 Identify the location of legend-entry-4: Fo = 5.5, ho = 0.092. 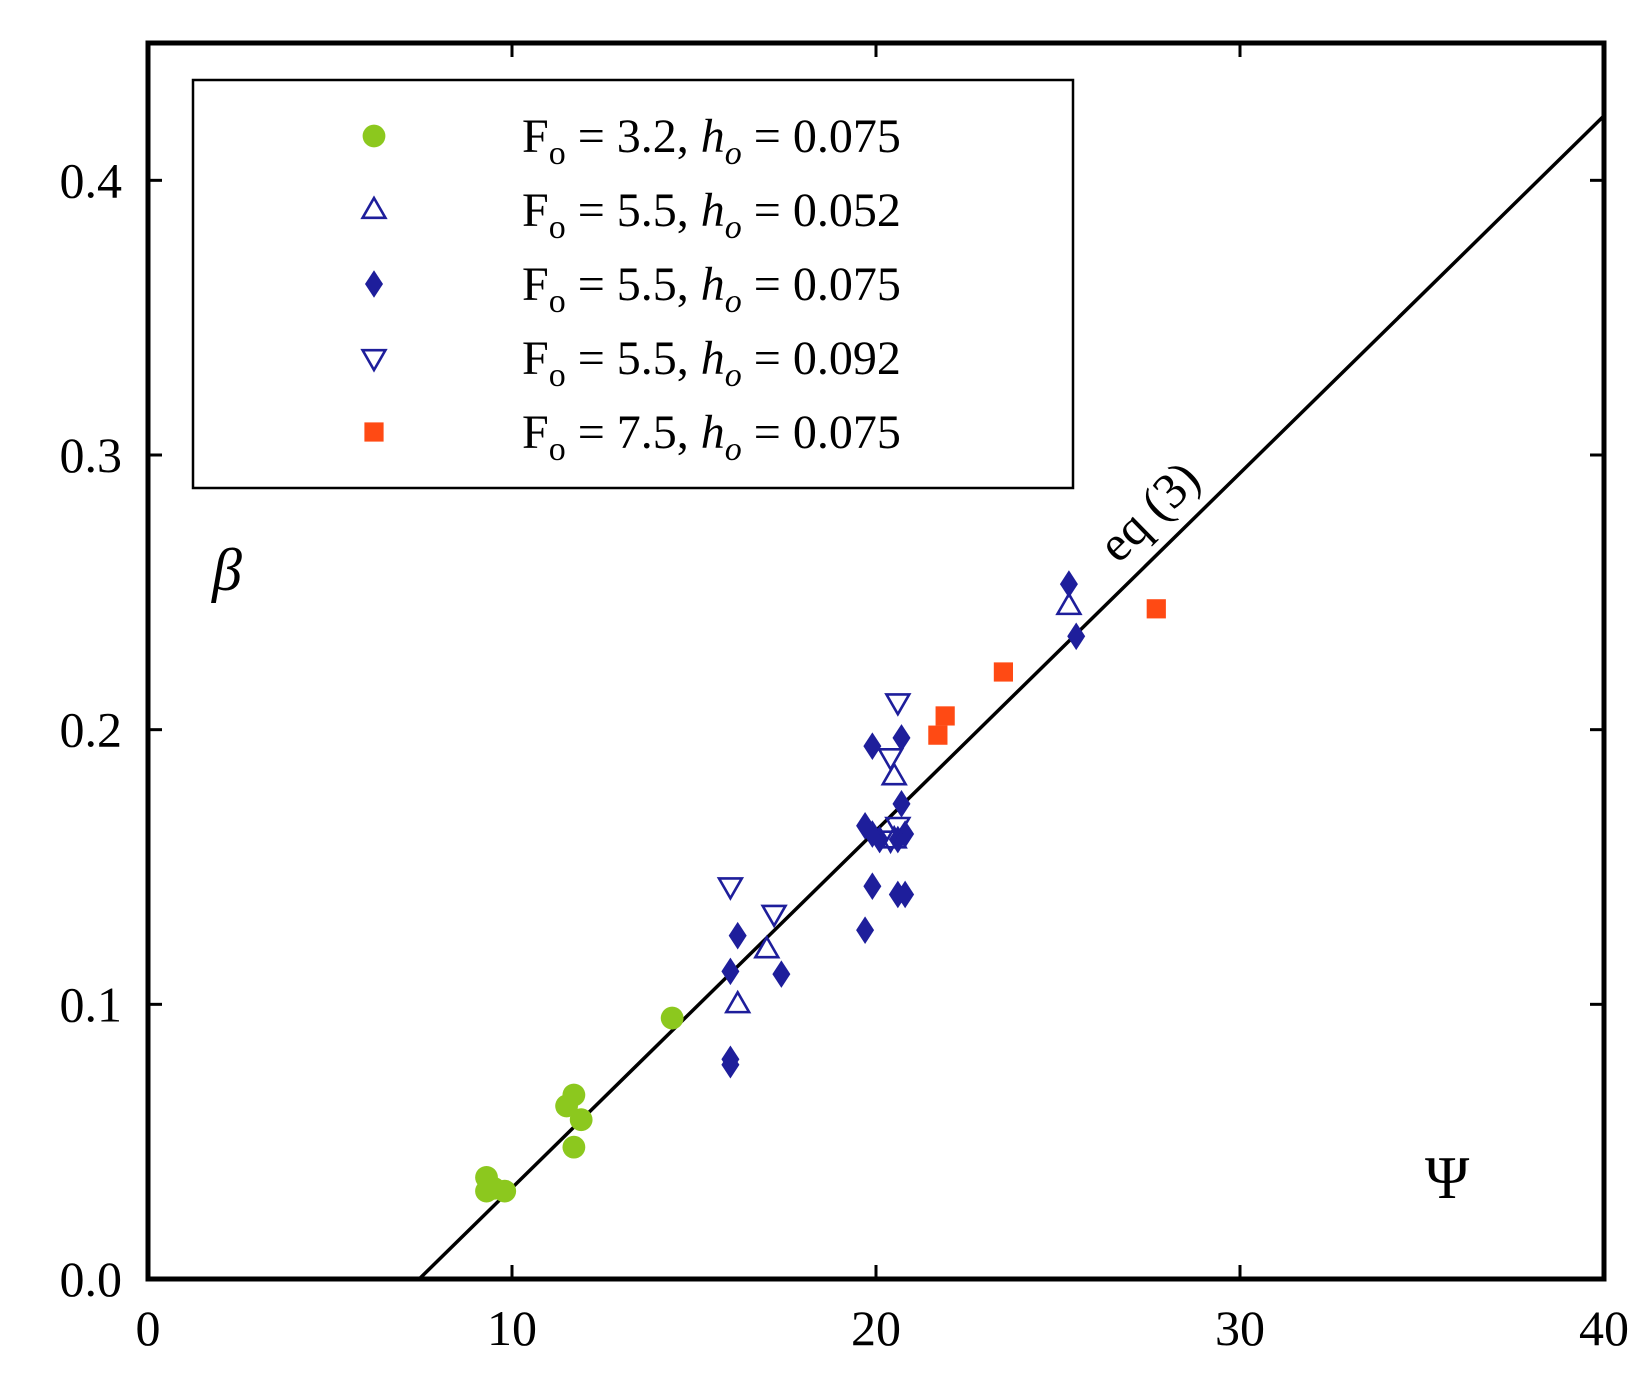
(630, 363).